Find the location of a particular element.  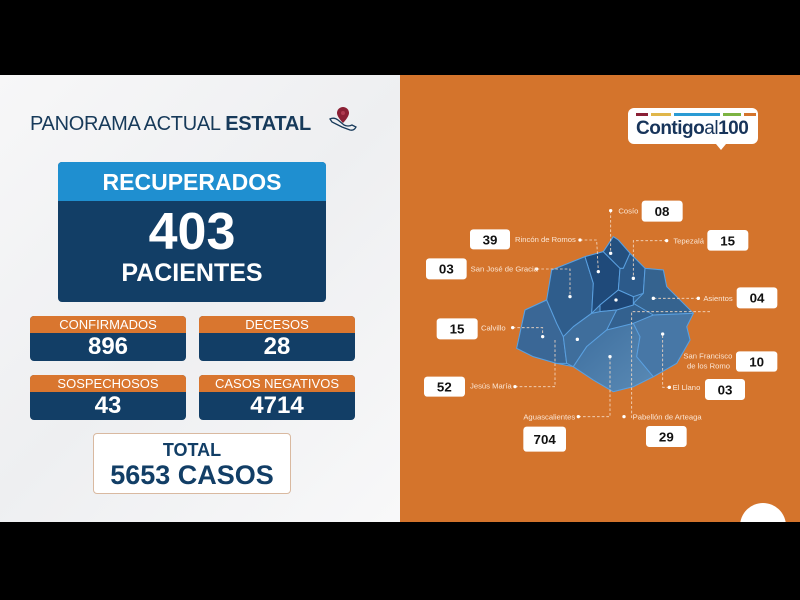

recuperados-unit: PACIENTES is located at coordinates (192, 273).